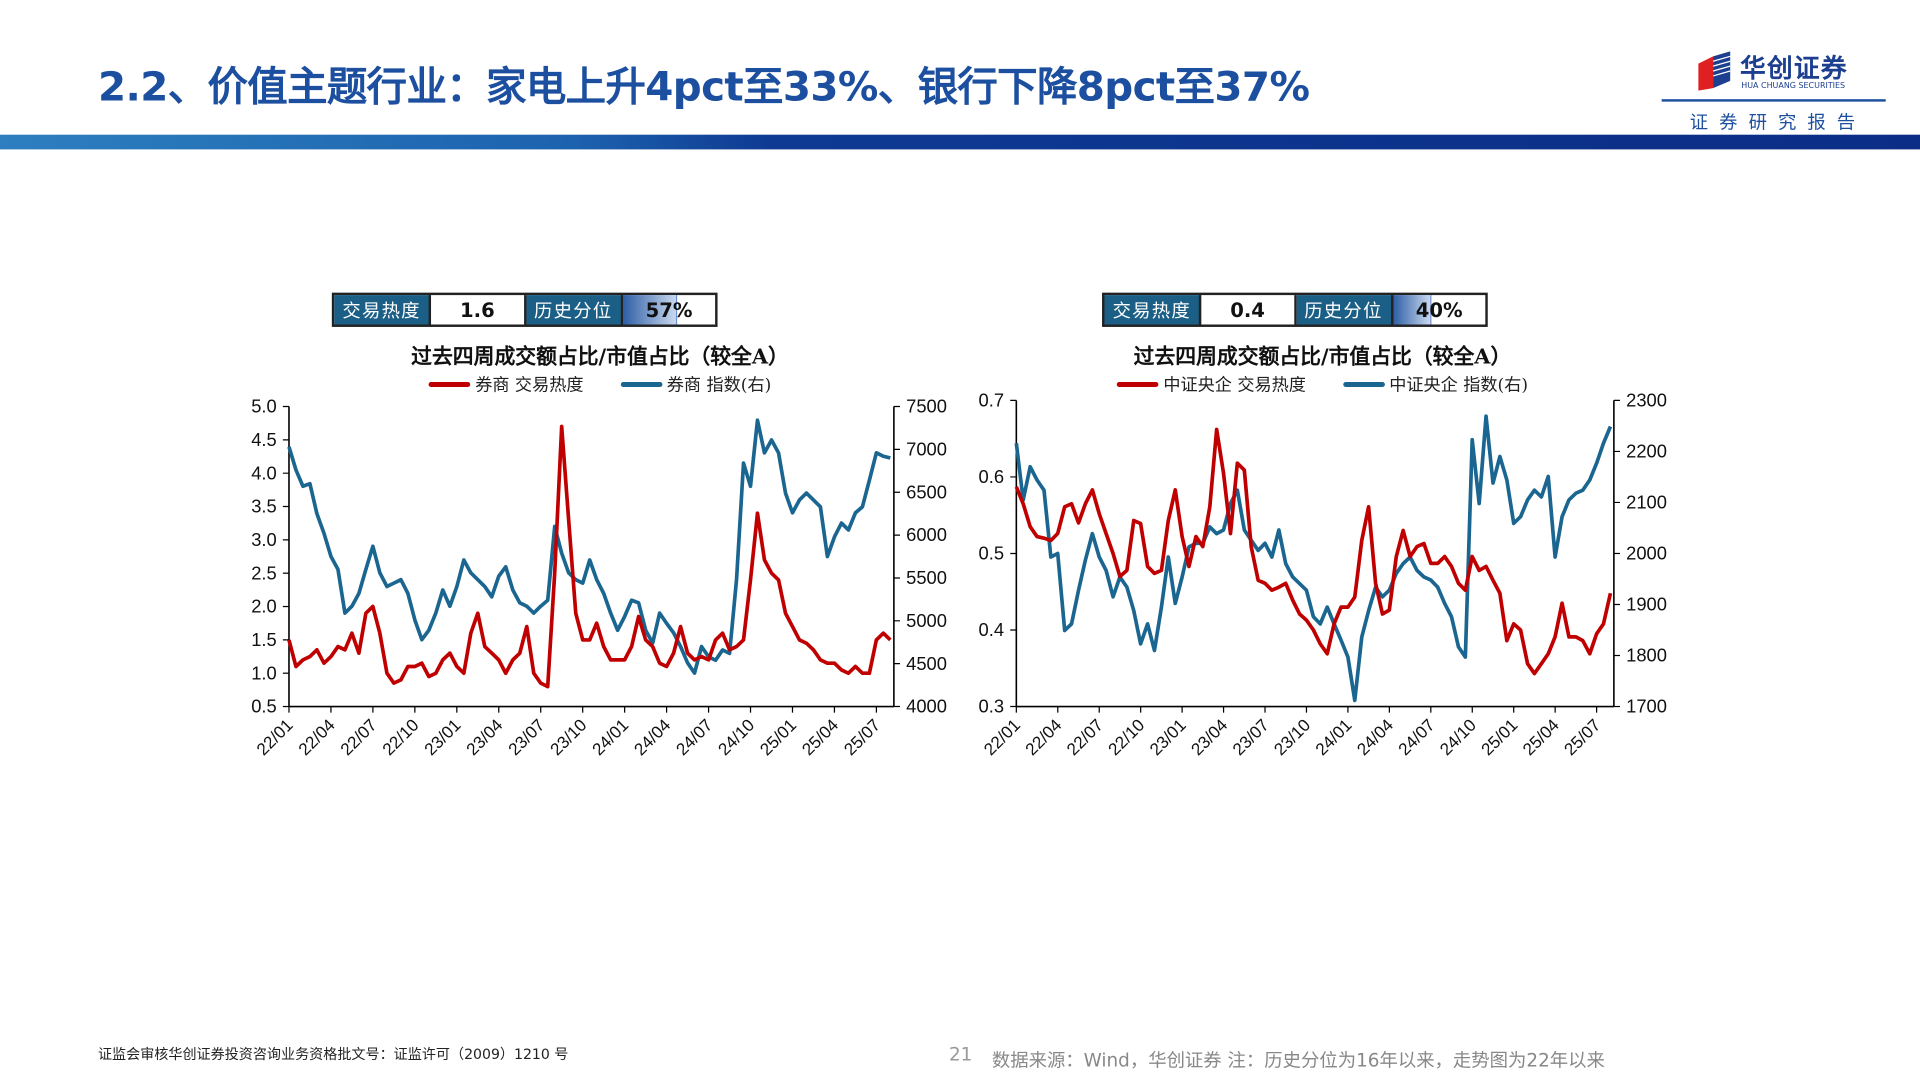 Image resolution: width=1920 pixels, height=1080 pixels. I want to click on header-bar, so click(960, 142).